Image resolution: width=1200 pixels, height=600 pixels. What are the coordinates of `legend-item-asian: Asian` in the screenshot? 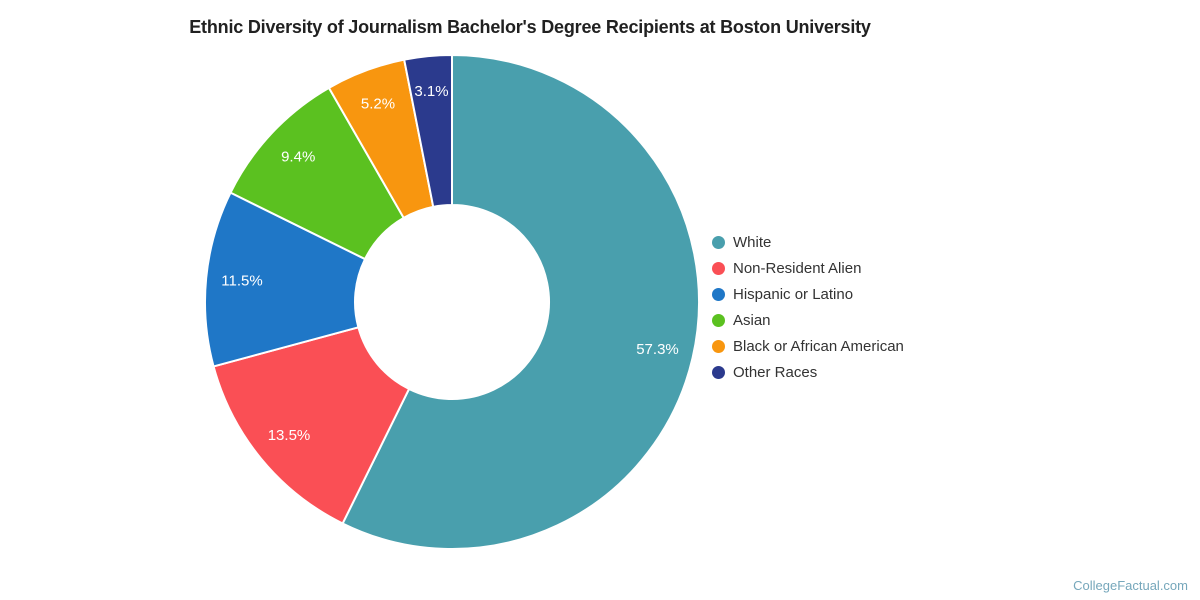 It's located at (808, 320).